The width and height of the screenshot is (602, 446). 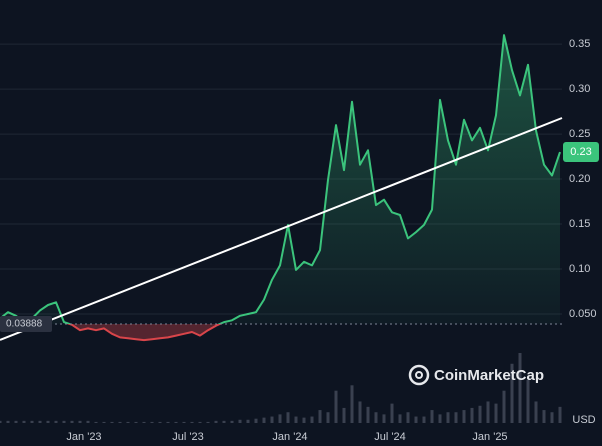 What do you see at coordinates (489, 437) in the screenshot?
I see `x-tick-label: Jan '25` at bounding box center [489, 437].